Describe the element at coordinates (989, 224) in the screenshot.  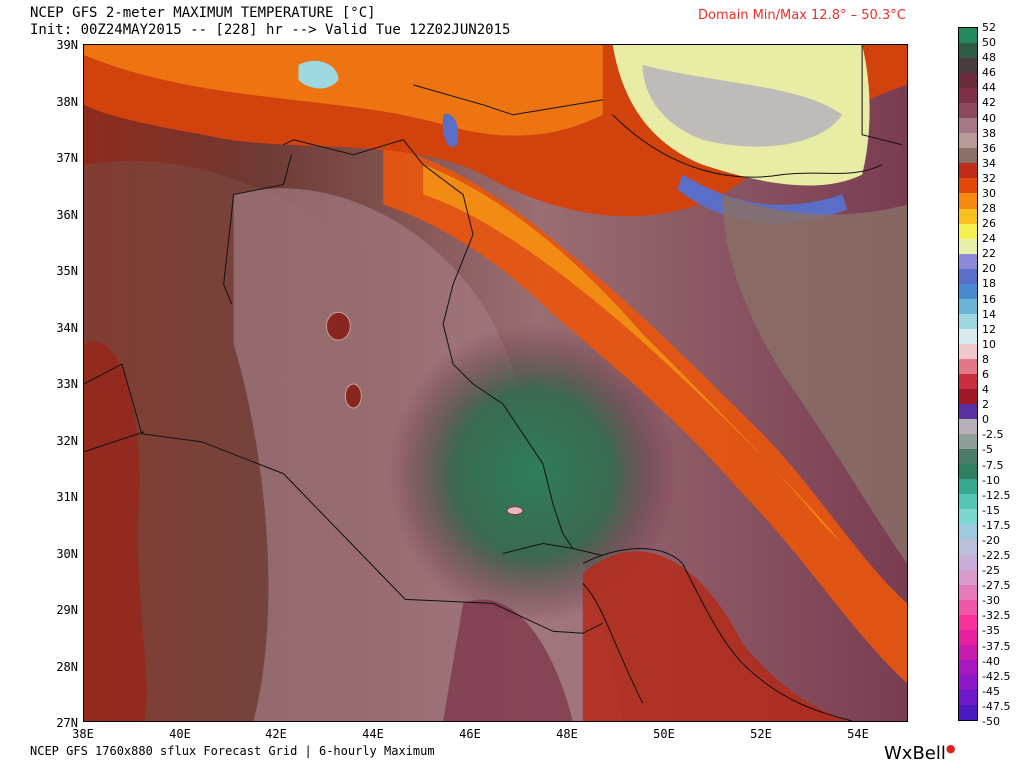
I see `legend-label: 26` at that location.